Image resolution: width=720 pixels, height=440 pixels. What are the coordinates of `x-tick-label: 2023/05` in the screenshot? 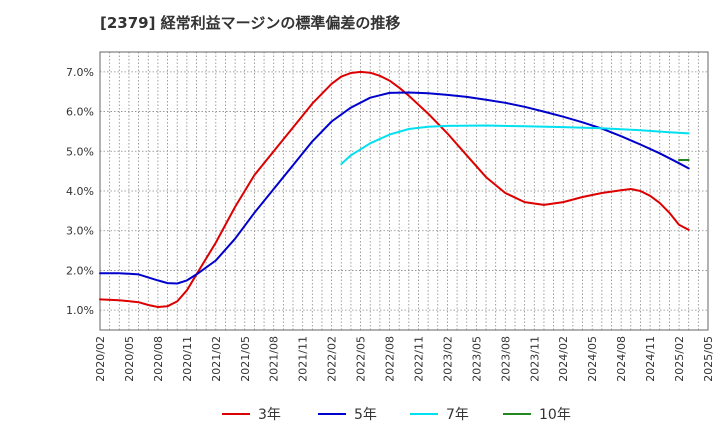 It's located at (476, 359).